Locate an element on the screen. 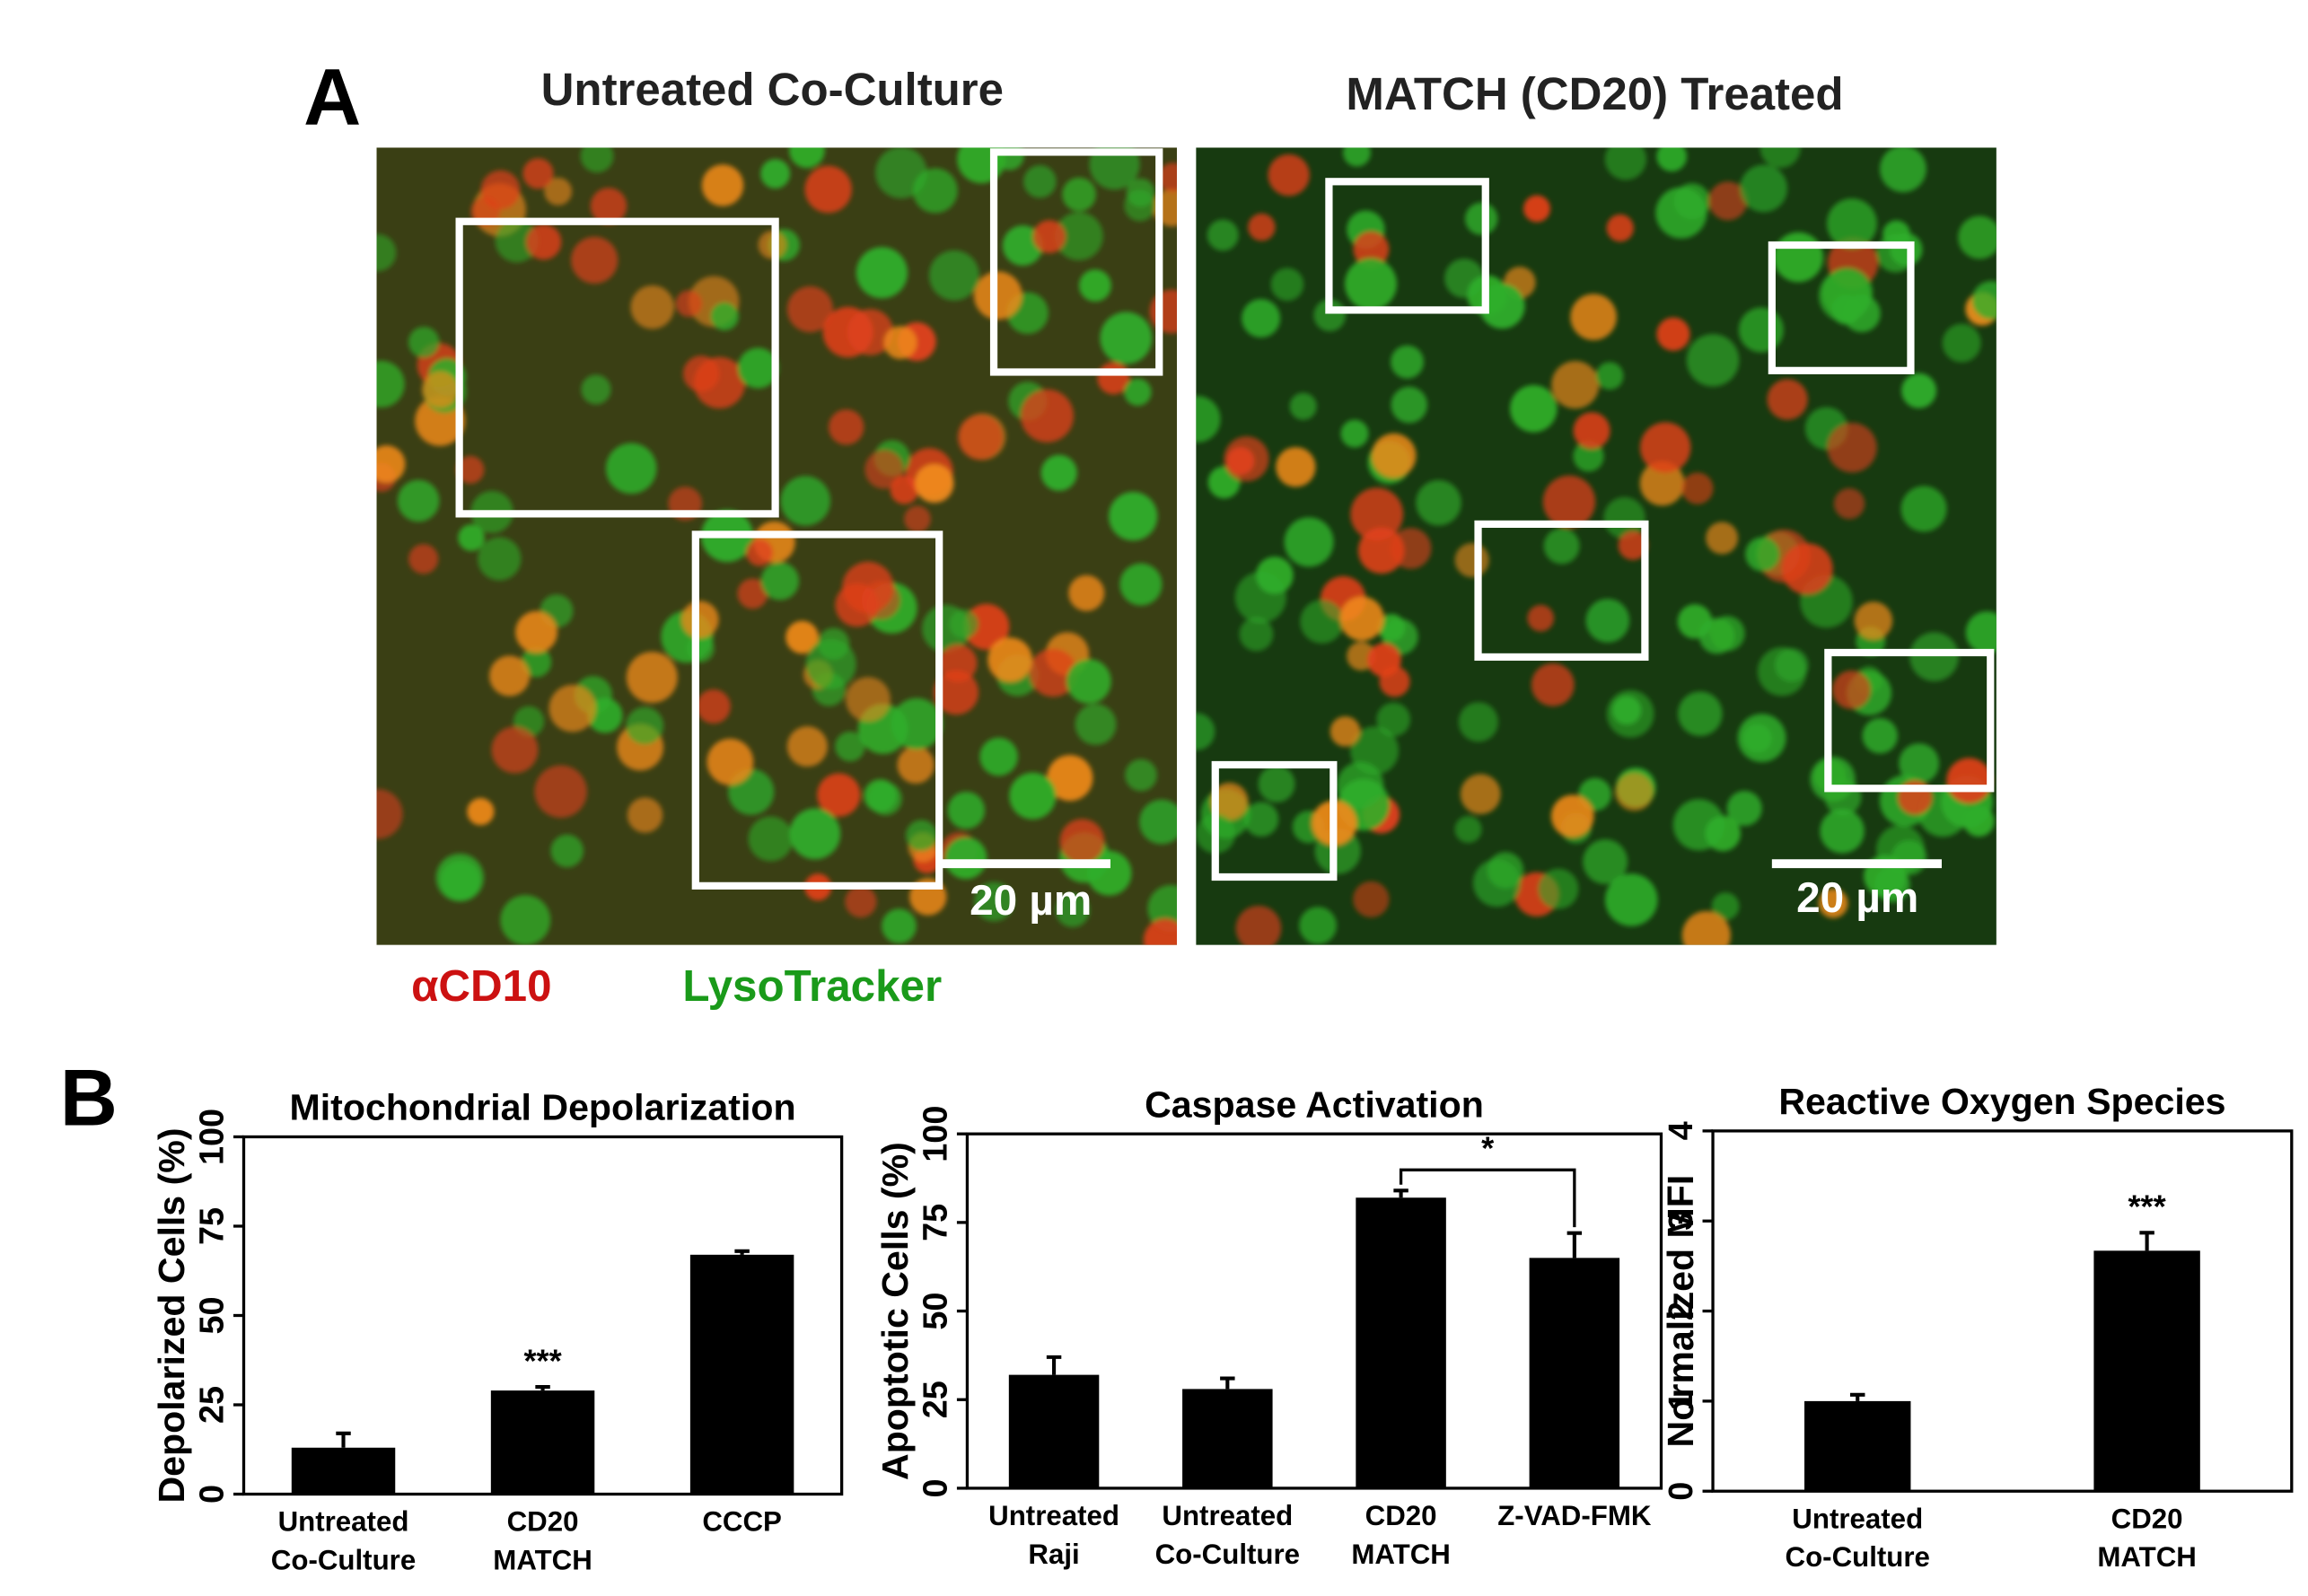 The height and width of the screenshot is (1596, 2308). significance-label: * is located at coordinates (1488, 1147).